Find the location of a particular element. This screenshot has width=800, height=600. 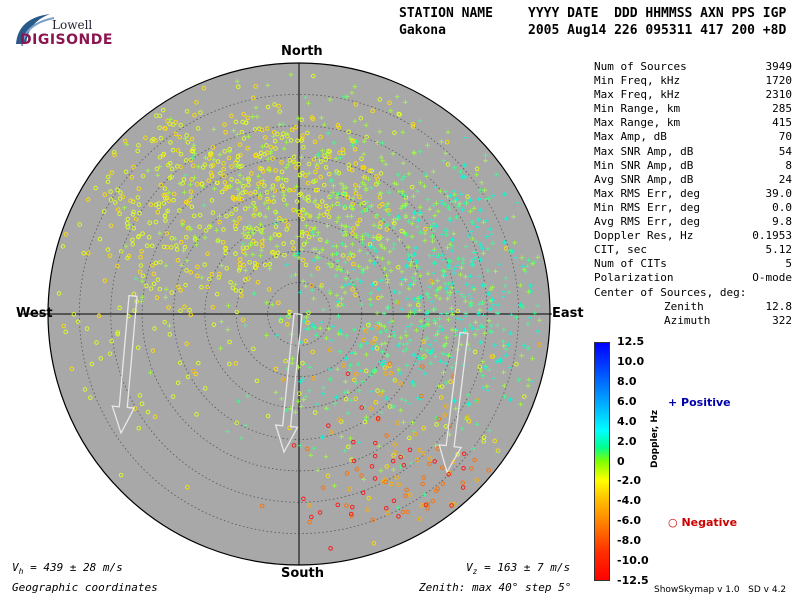

stat-value: 39.0 is located at coordinates (779, 193).